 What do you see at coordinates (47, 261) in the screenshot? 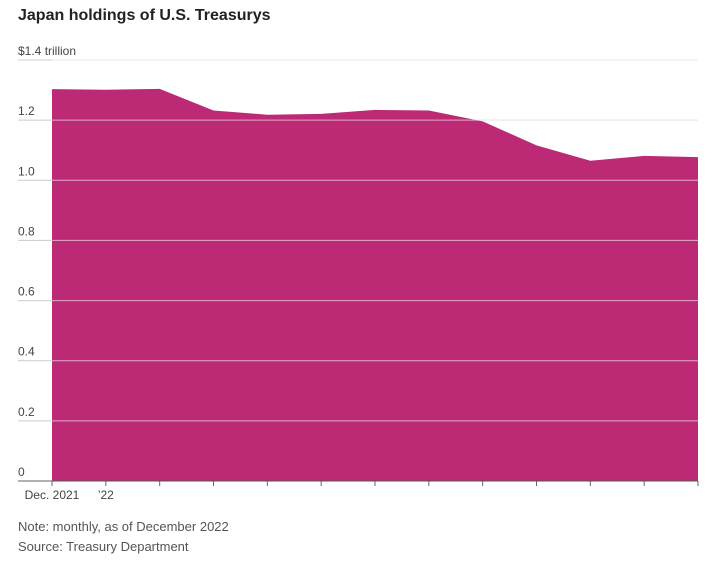
I see `y-axis-ticks: $1.4 trillion 1.2 1.0 0.8 0.6 0.4 0.2 0` at bounding box center [47, 261].